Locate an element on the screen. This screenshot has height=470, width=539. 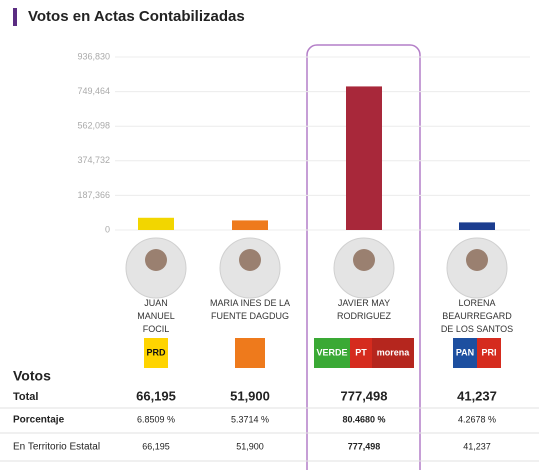
party-label: PT is located at coordinates (361, 352).